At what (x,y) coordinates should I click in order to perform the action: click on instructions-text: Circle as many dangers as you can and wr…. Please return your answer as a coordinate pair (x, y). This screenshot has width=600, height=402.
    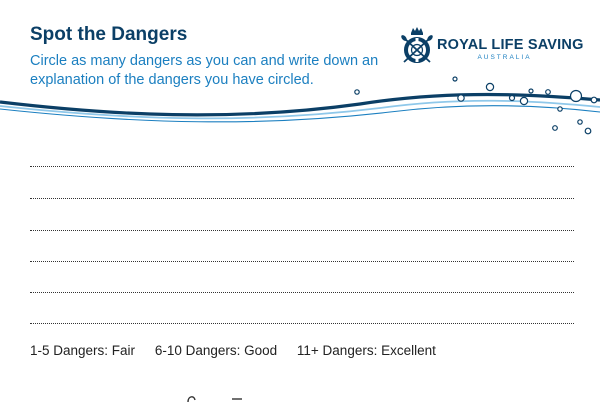
    Looking at the image, I should click on (204, 70).